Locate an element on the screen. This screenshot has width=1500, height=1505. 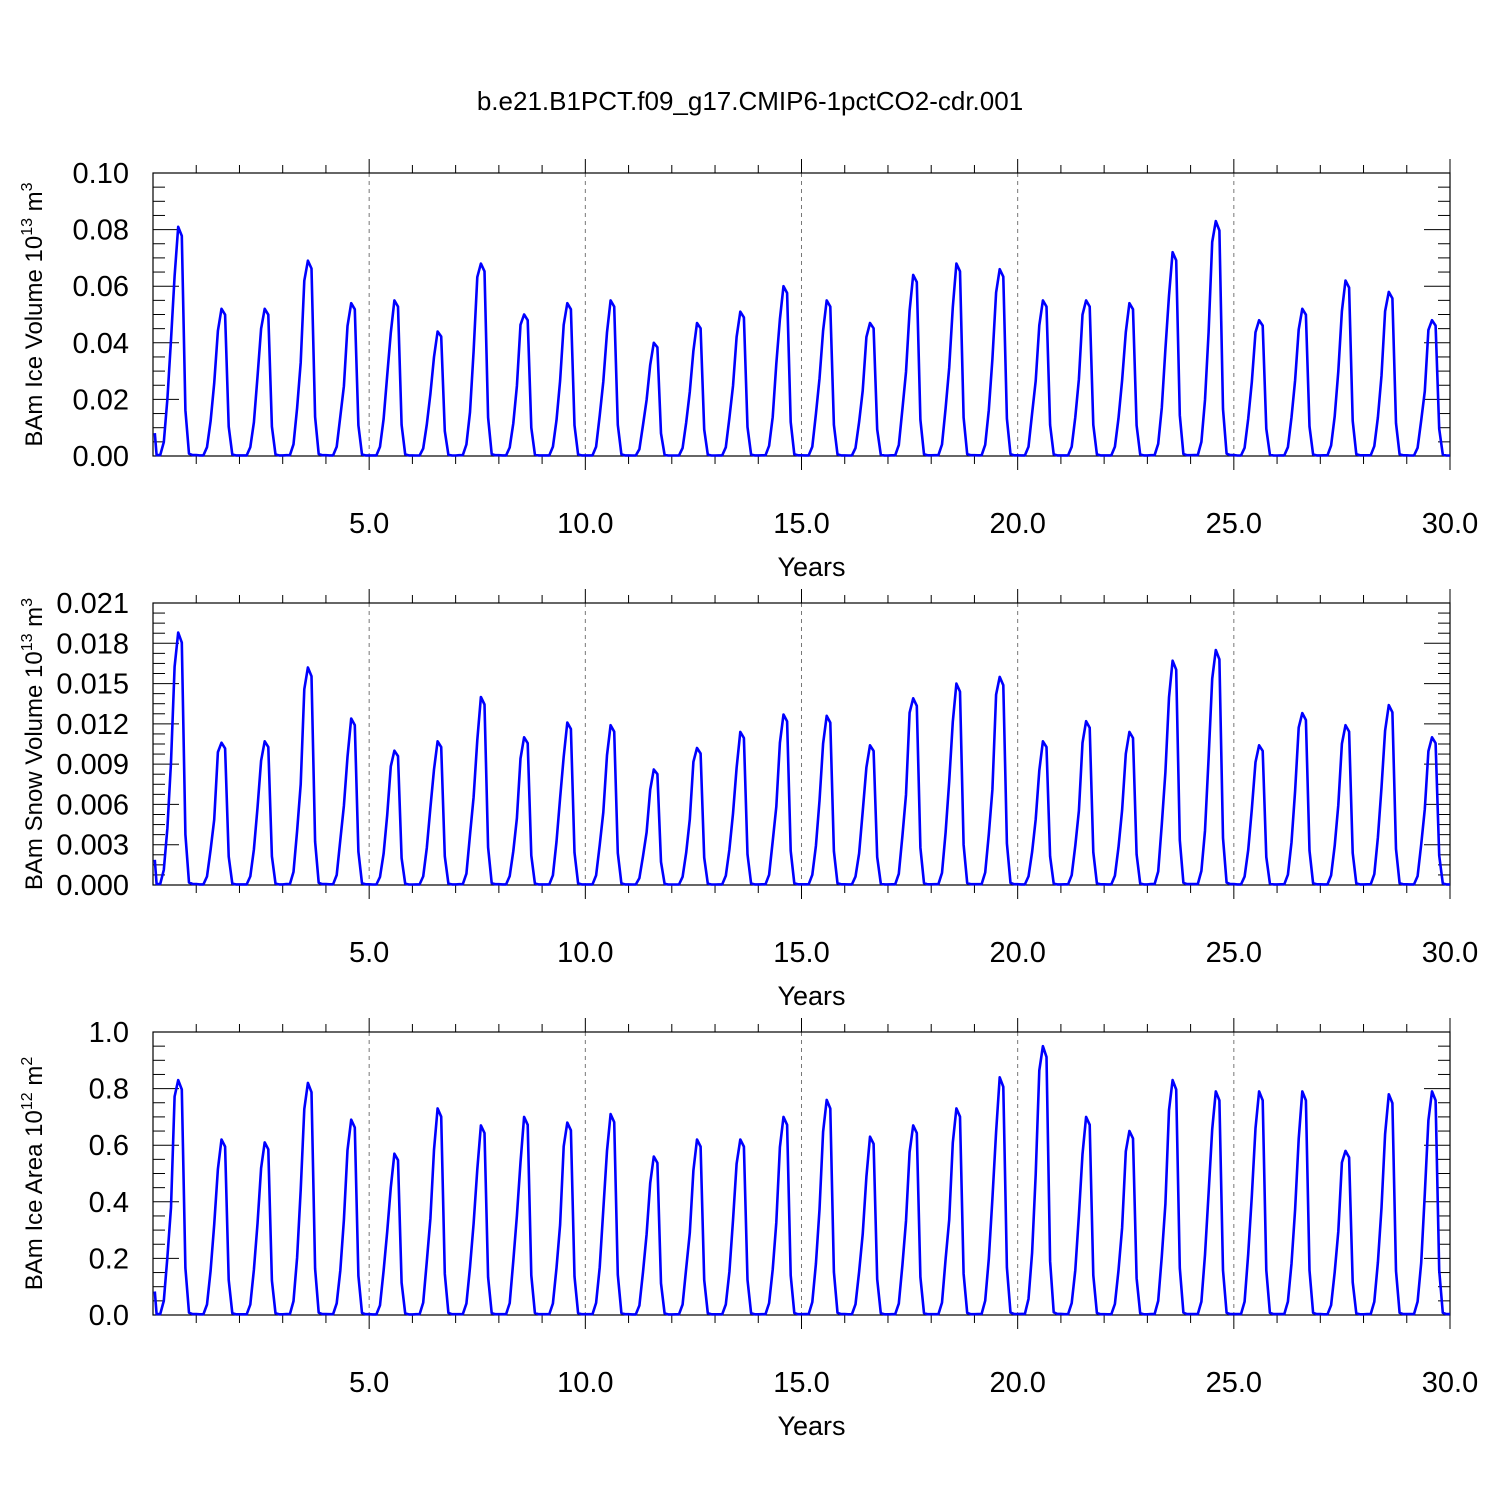
y-axis-label-superscript: 12 is located at coordinates (27, 1101).